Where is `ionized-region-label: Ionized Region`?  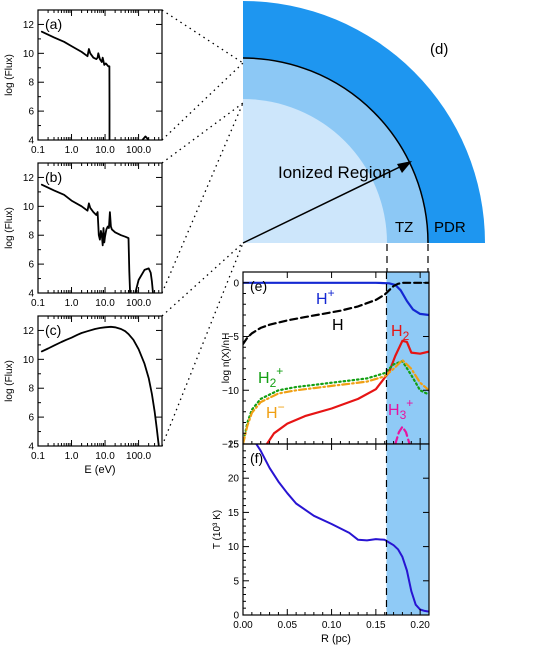 ionized-region-label: Ionized Region is located at coordinates (334, 172).